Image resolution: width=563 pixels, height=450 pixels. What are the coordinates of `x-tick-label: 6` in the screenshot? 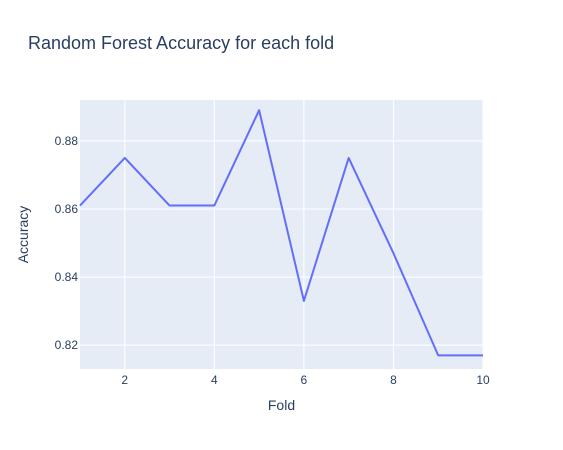 It's located at (304, 380).